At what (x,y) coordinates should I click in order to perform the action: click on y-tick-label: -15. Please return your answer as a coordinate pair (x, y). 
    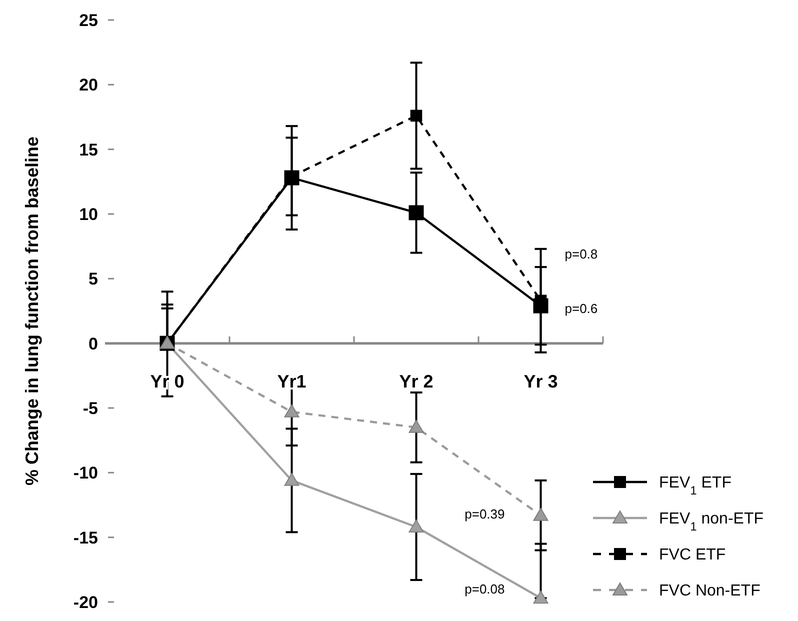
    Looking at the image, I should click on (85, 538).